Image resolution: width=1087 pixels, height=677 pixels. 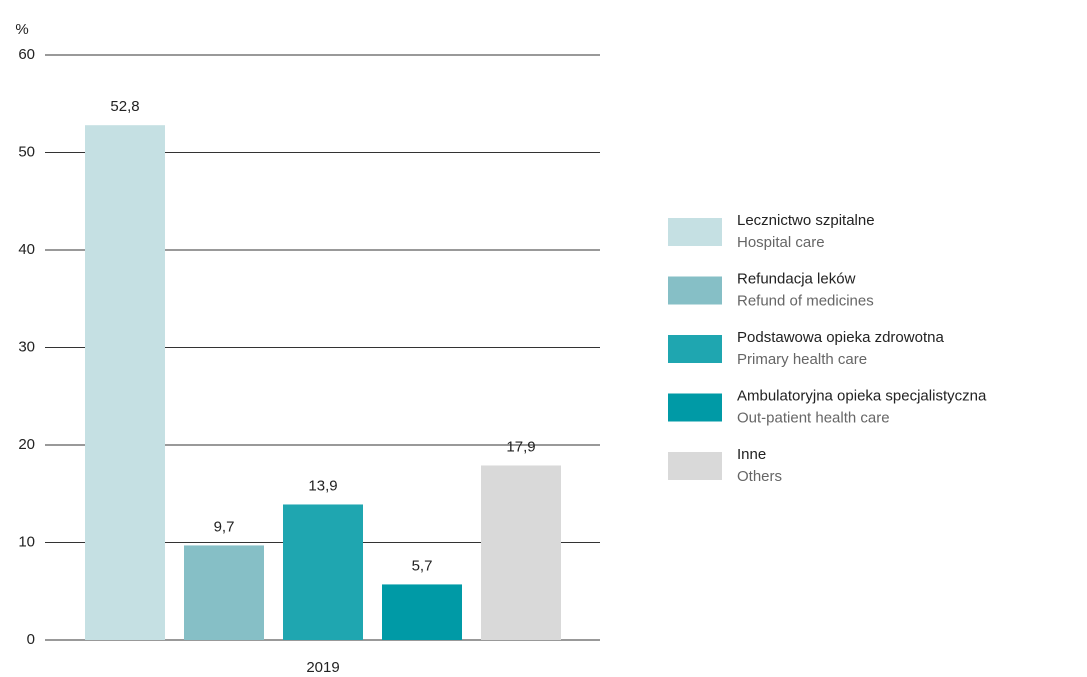 What do you see at coordinates (840, 337) in the screenshot?
I see `legend-label: Podstawowa opieka zdrowotna` at bounding box center [840, 337].